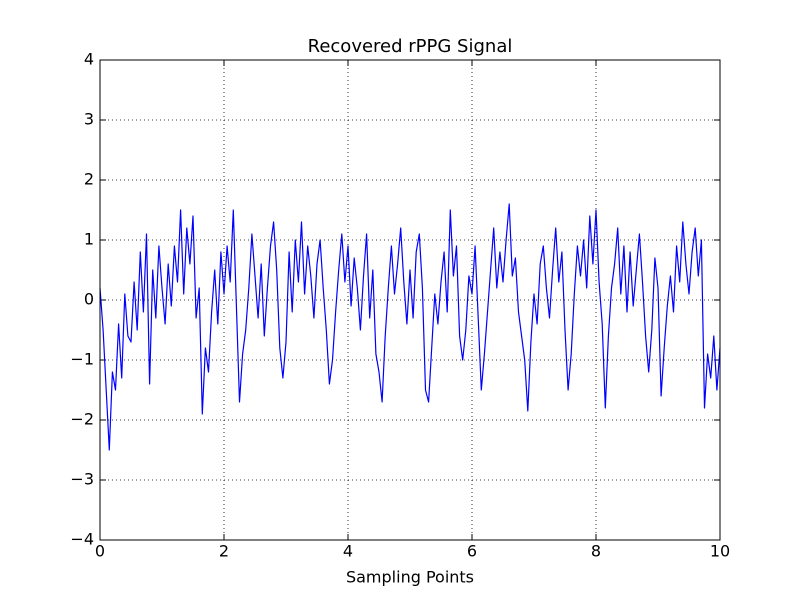  I want to click on y-tick-label: 0, so click(89, 299).